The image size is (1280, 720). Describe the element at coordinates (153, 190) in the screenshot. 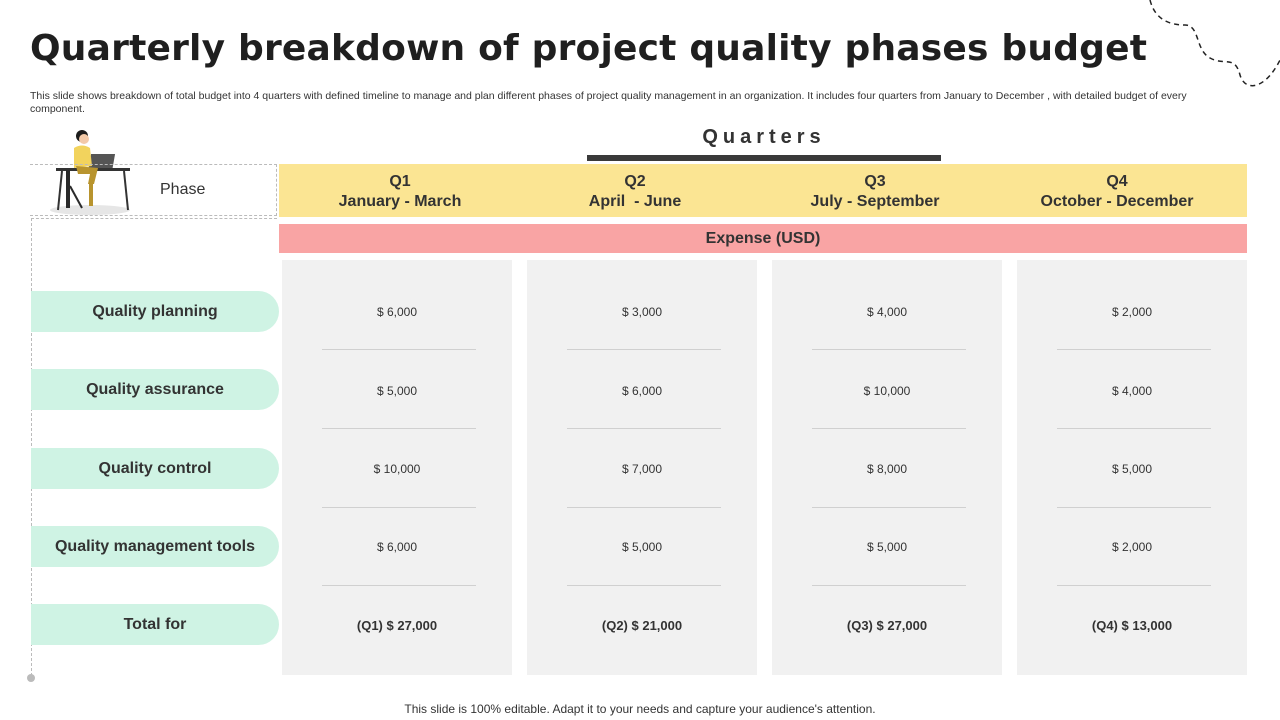

I see `phase-header-box` at that location.